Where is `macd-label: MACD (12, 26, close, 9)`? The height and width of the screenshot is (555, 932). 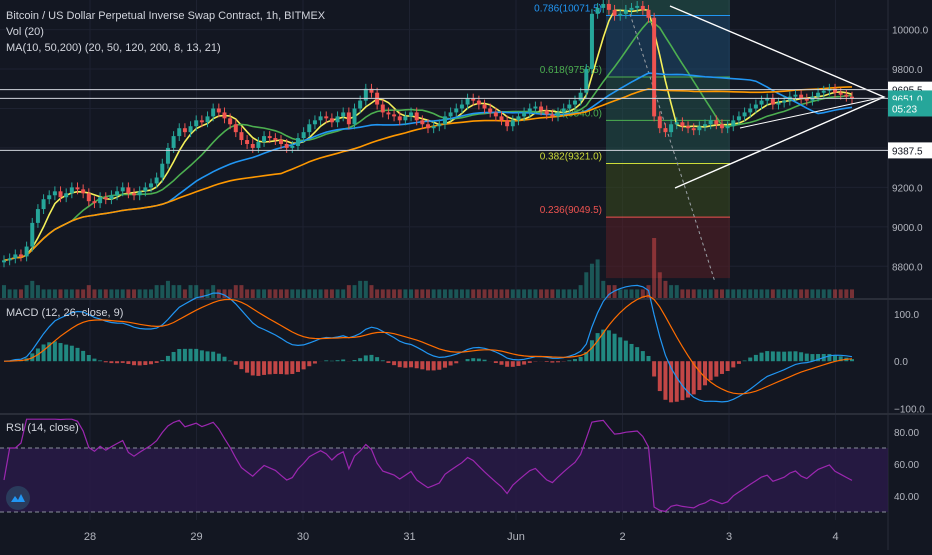
macd-label: MACD (12, 26, close, 9) is located at coordinates (64, 313).